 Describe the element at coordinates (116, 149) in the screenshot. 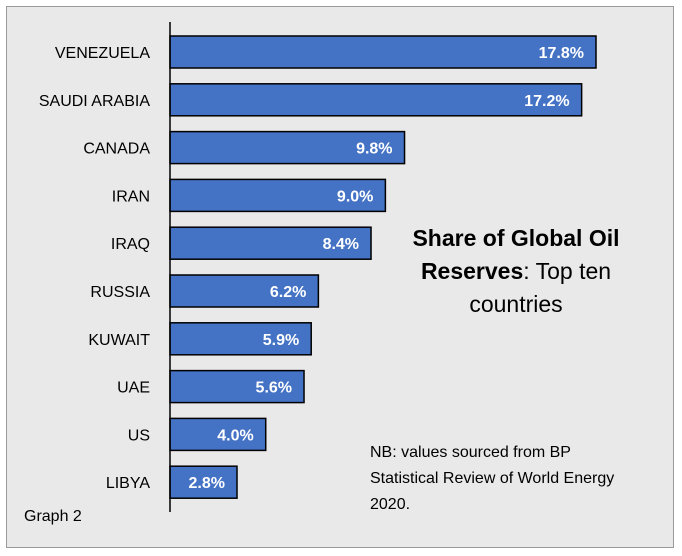

I see `category-label-canada: CANADA` at that location.